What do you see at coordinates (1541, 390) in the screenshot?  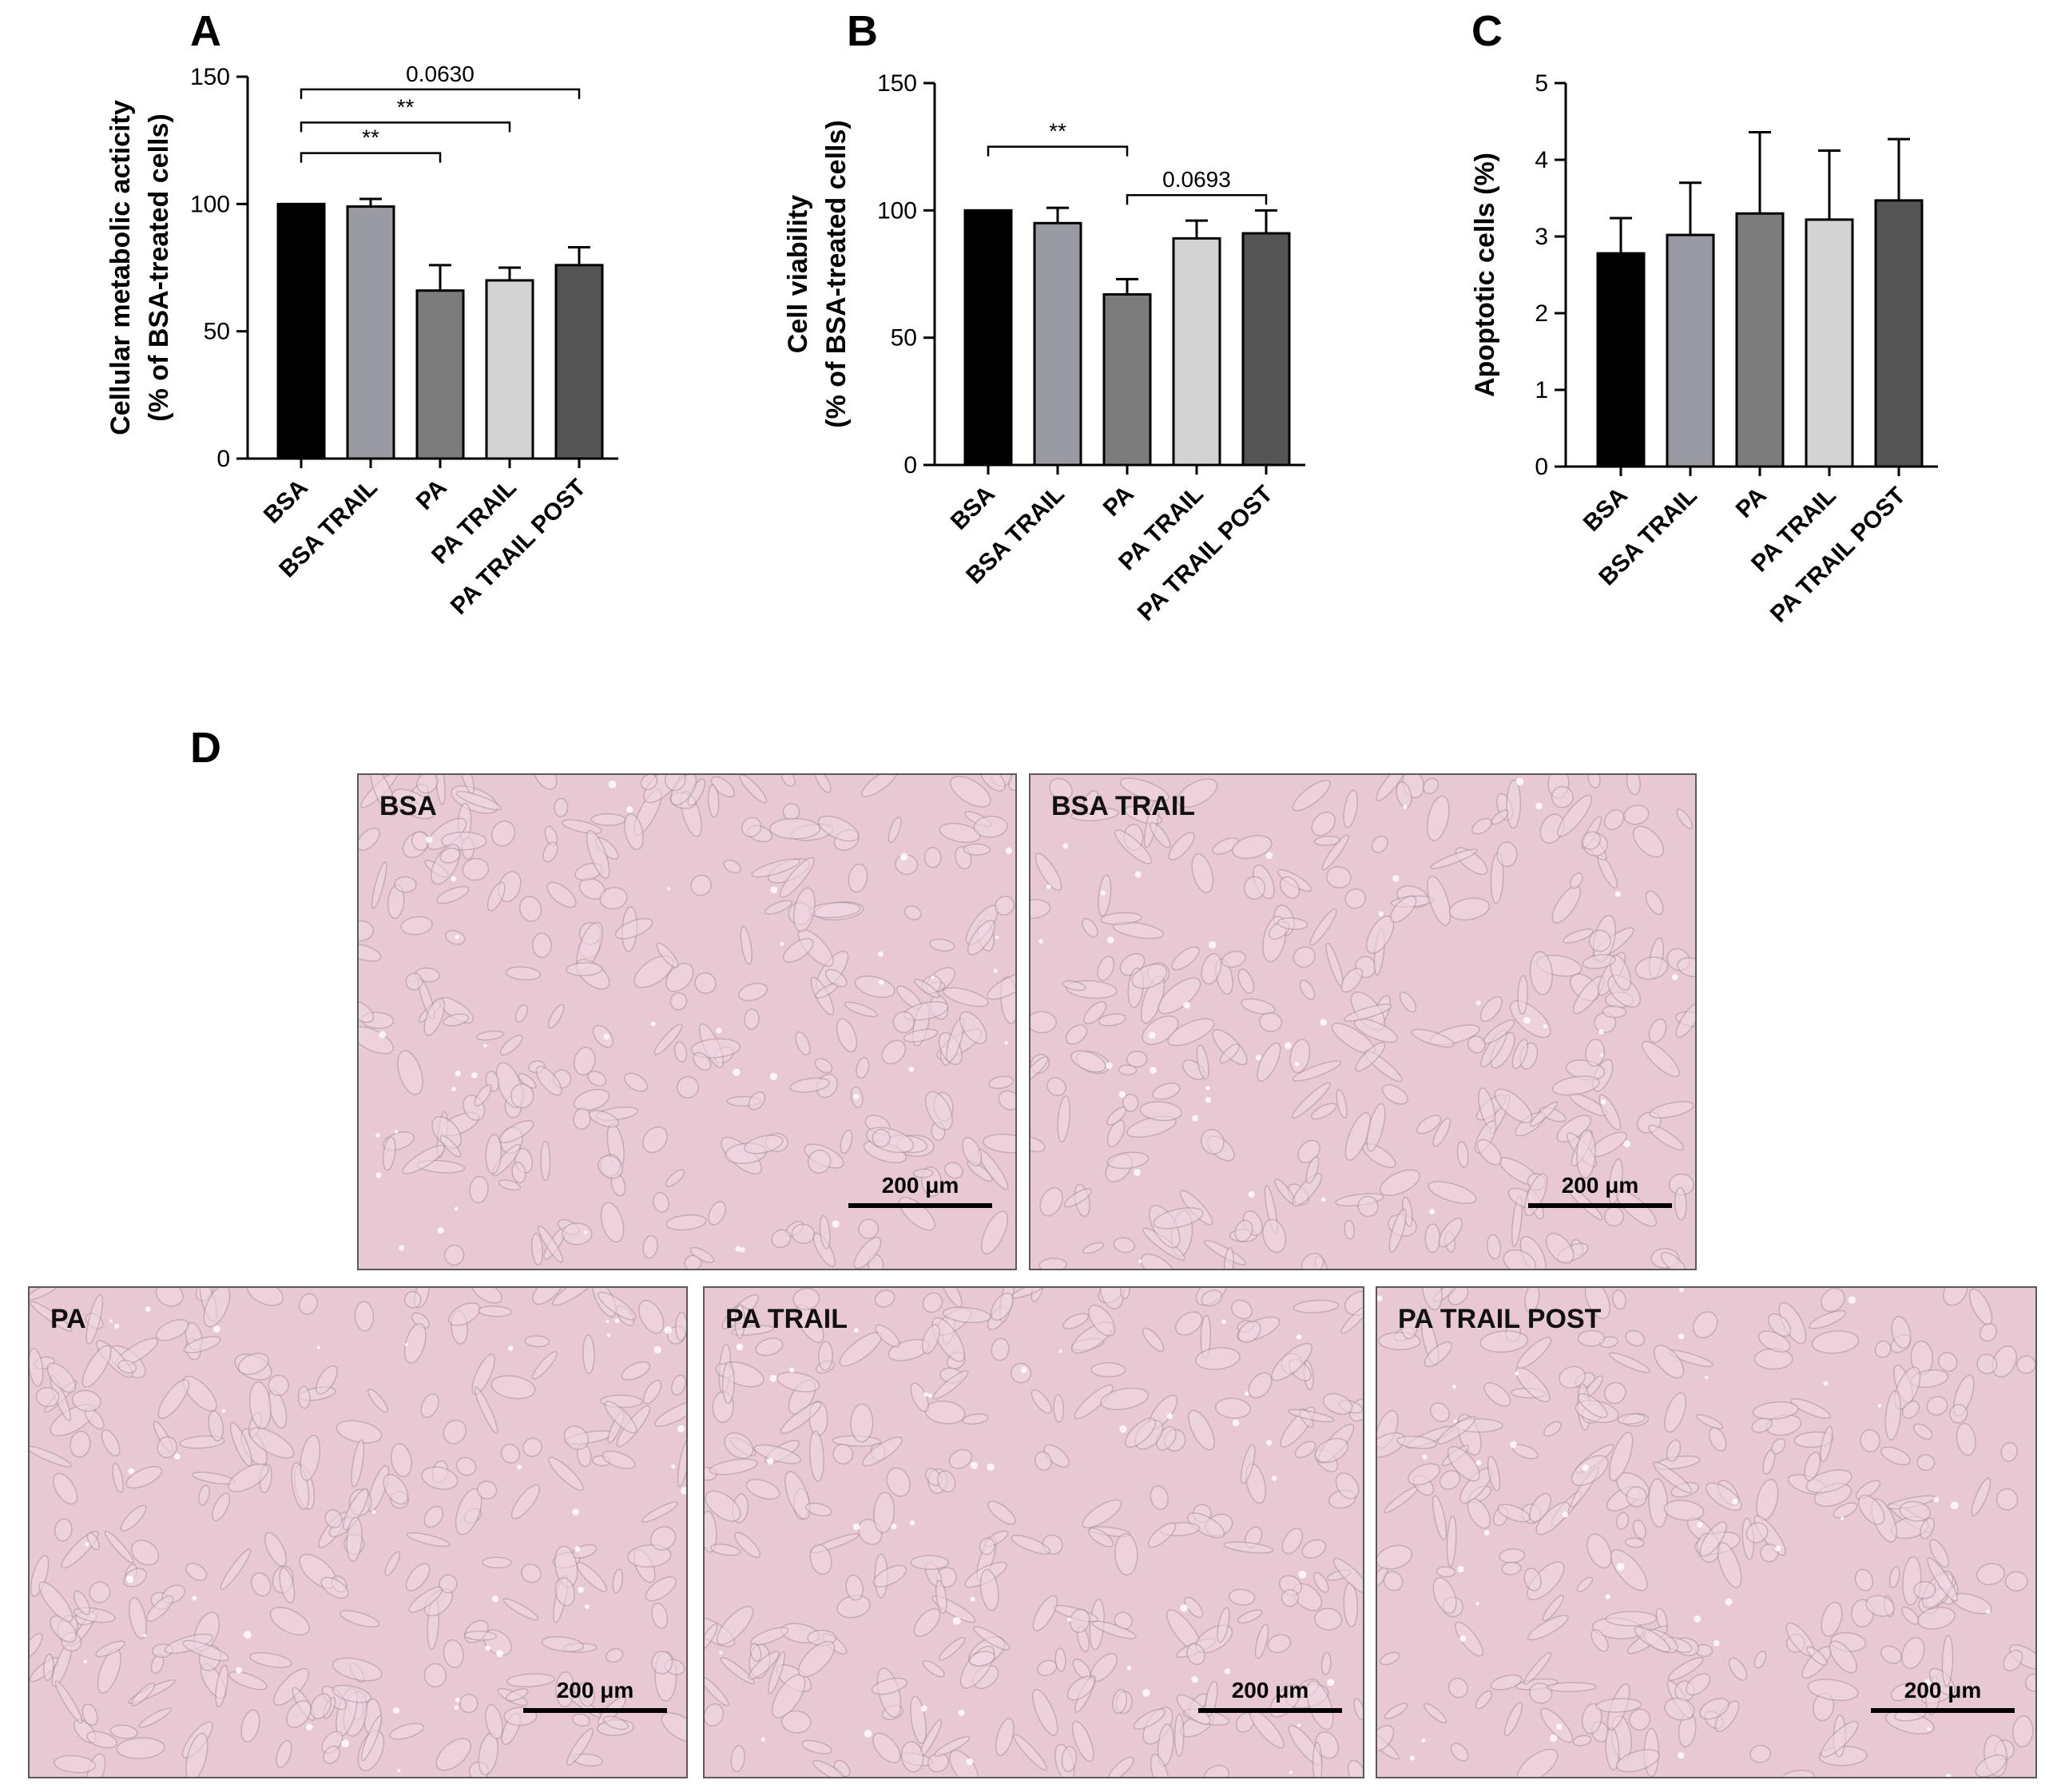 I see `y-tick-label: 1` at bounding box center [1541, 390].